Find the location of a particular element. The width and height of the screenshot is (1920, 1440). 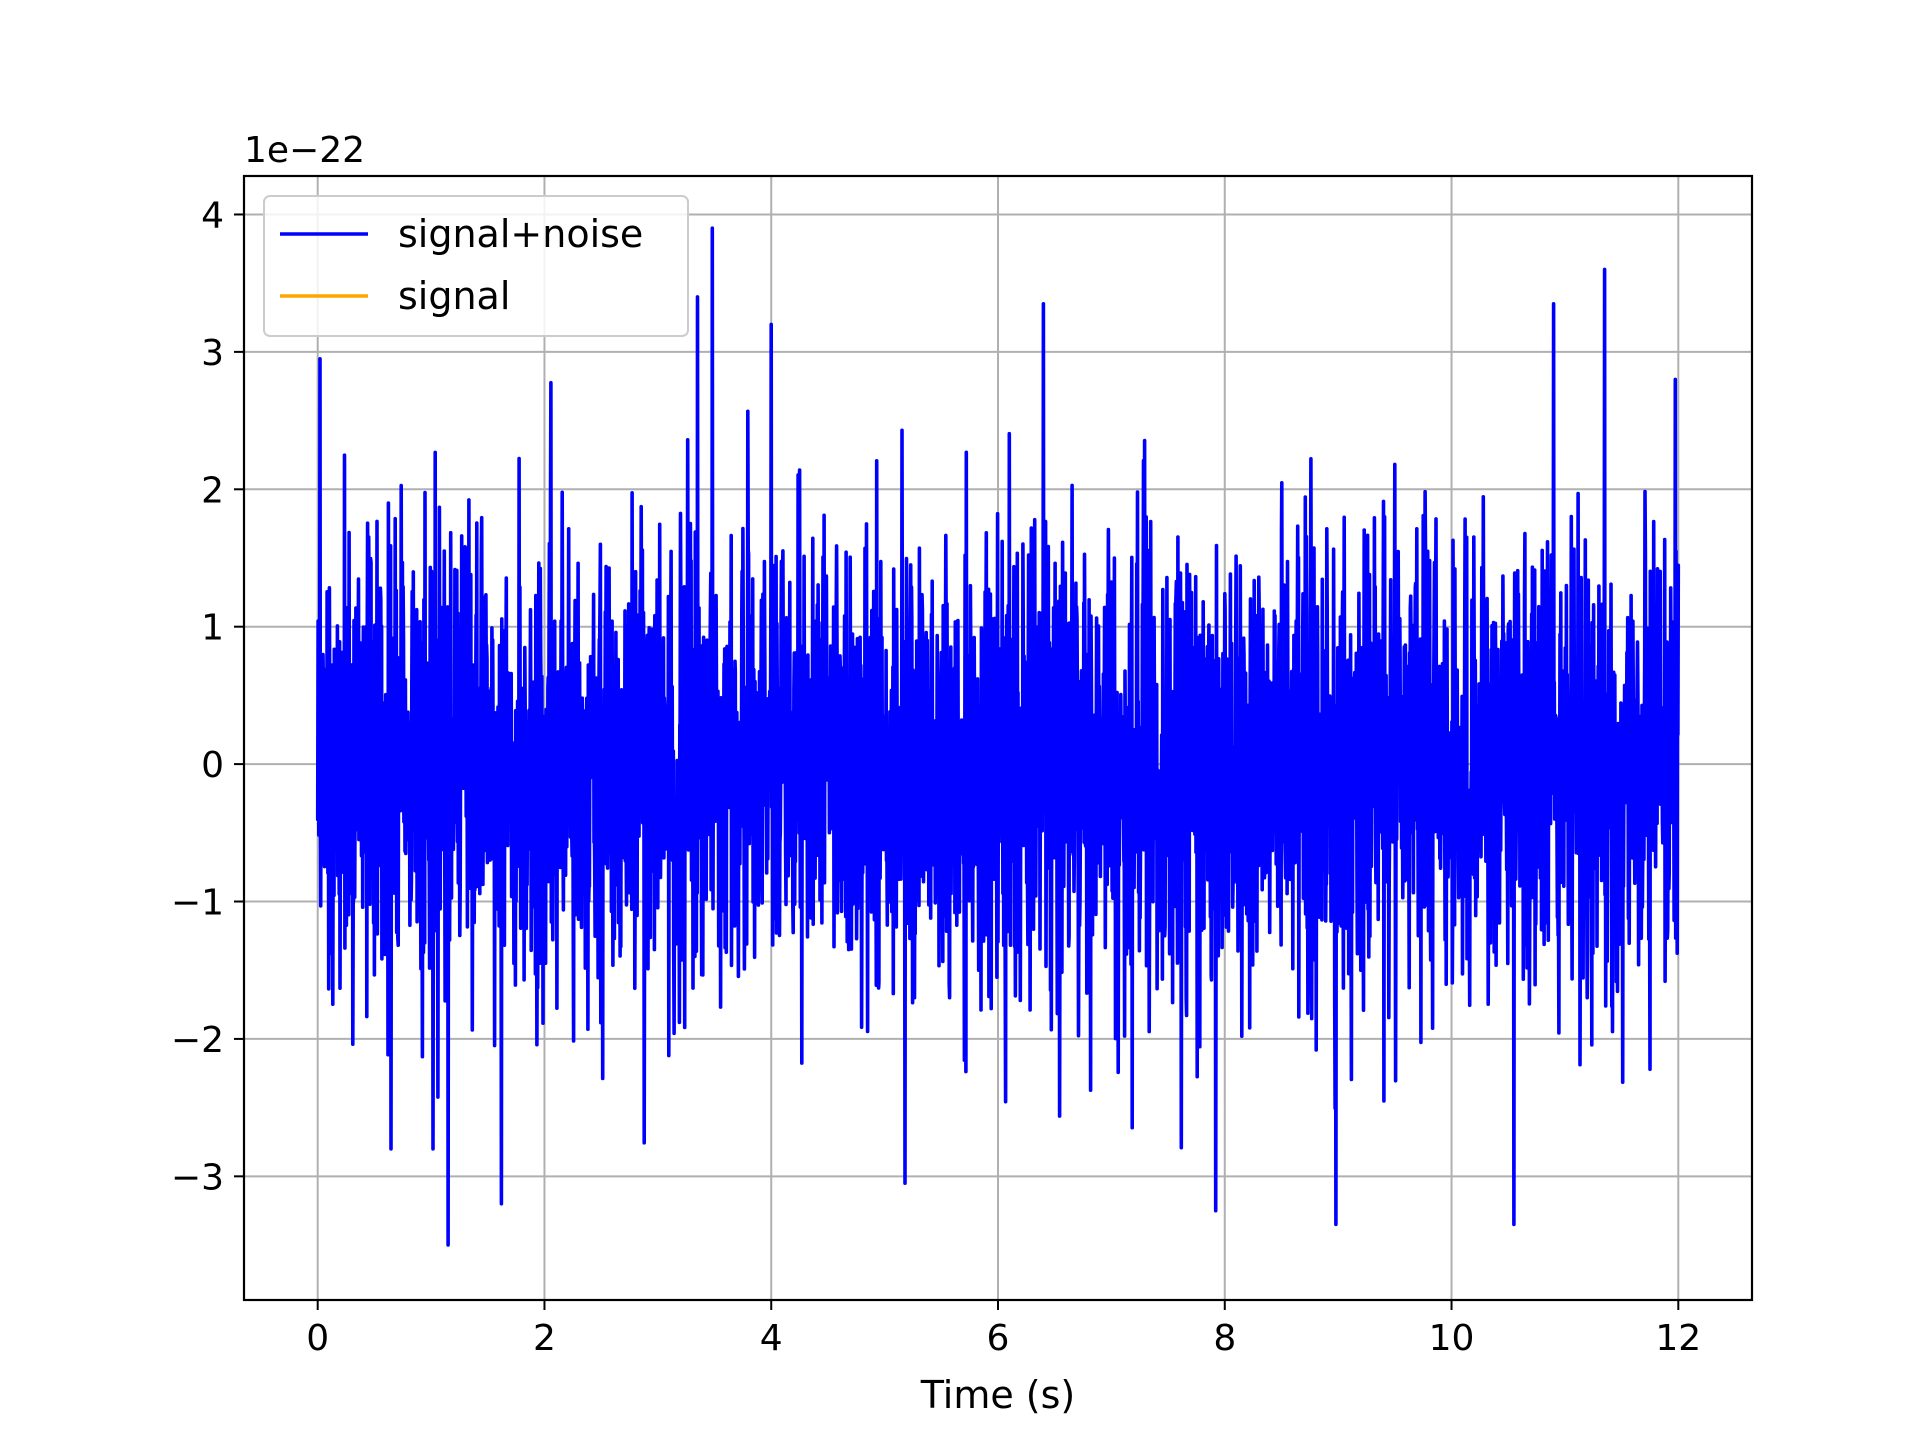

y-tick-label: 1 is located at coordinates (212, 628).